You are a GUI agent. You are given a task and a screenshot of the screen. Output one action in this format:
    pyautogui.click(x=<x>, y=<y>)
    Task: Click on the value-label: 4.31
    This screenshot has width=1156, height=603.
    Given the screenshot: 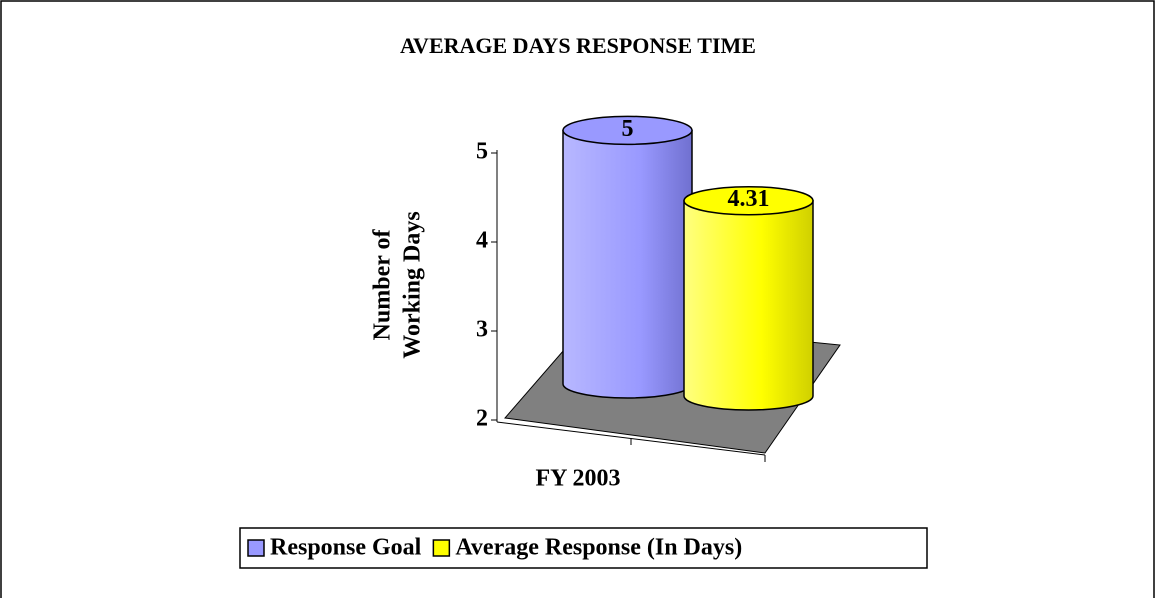 What is the action you would take?
    pyautogui.click(x=749, y=199)
    